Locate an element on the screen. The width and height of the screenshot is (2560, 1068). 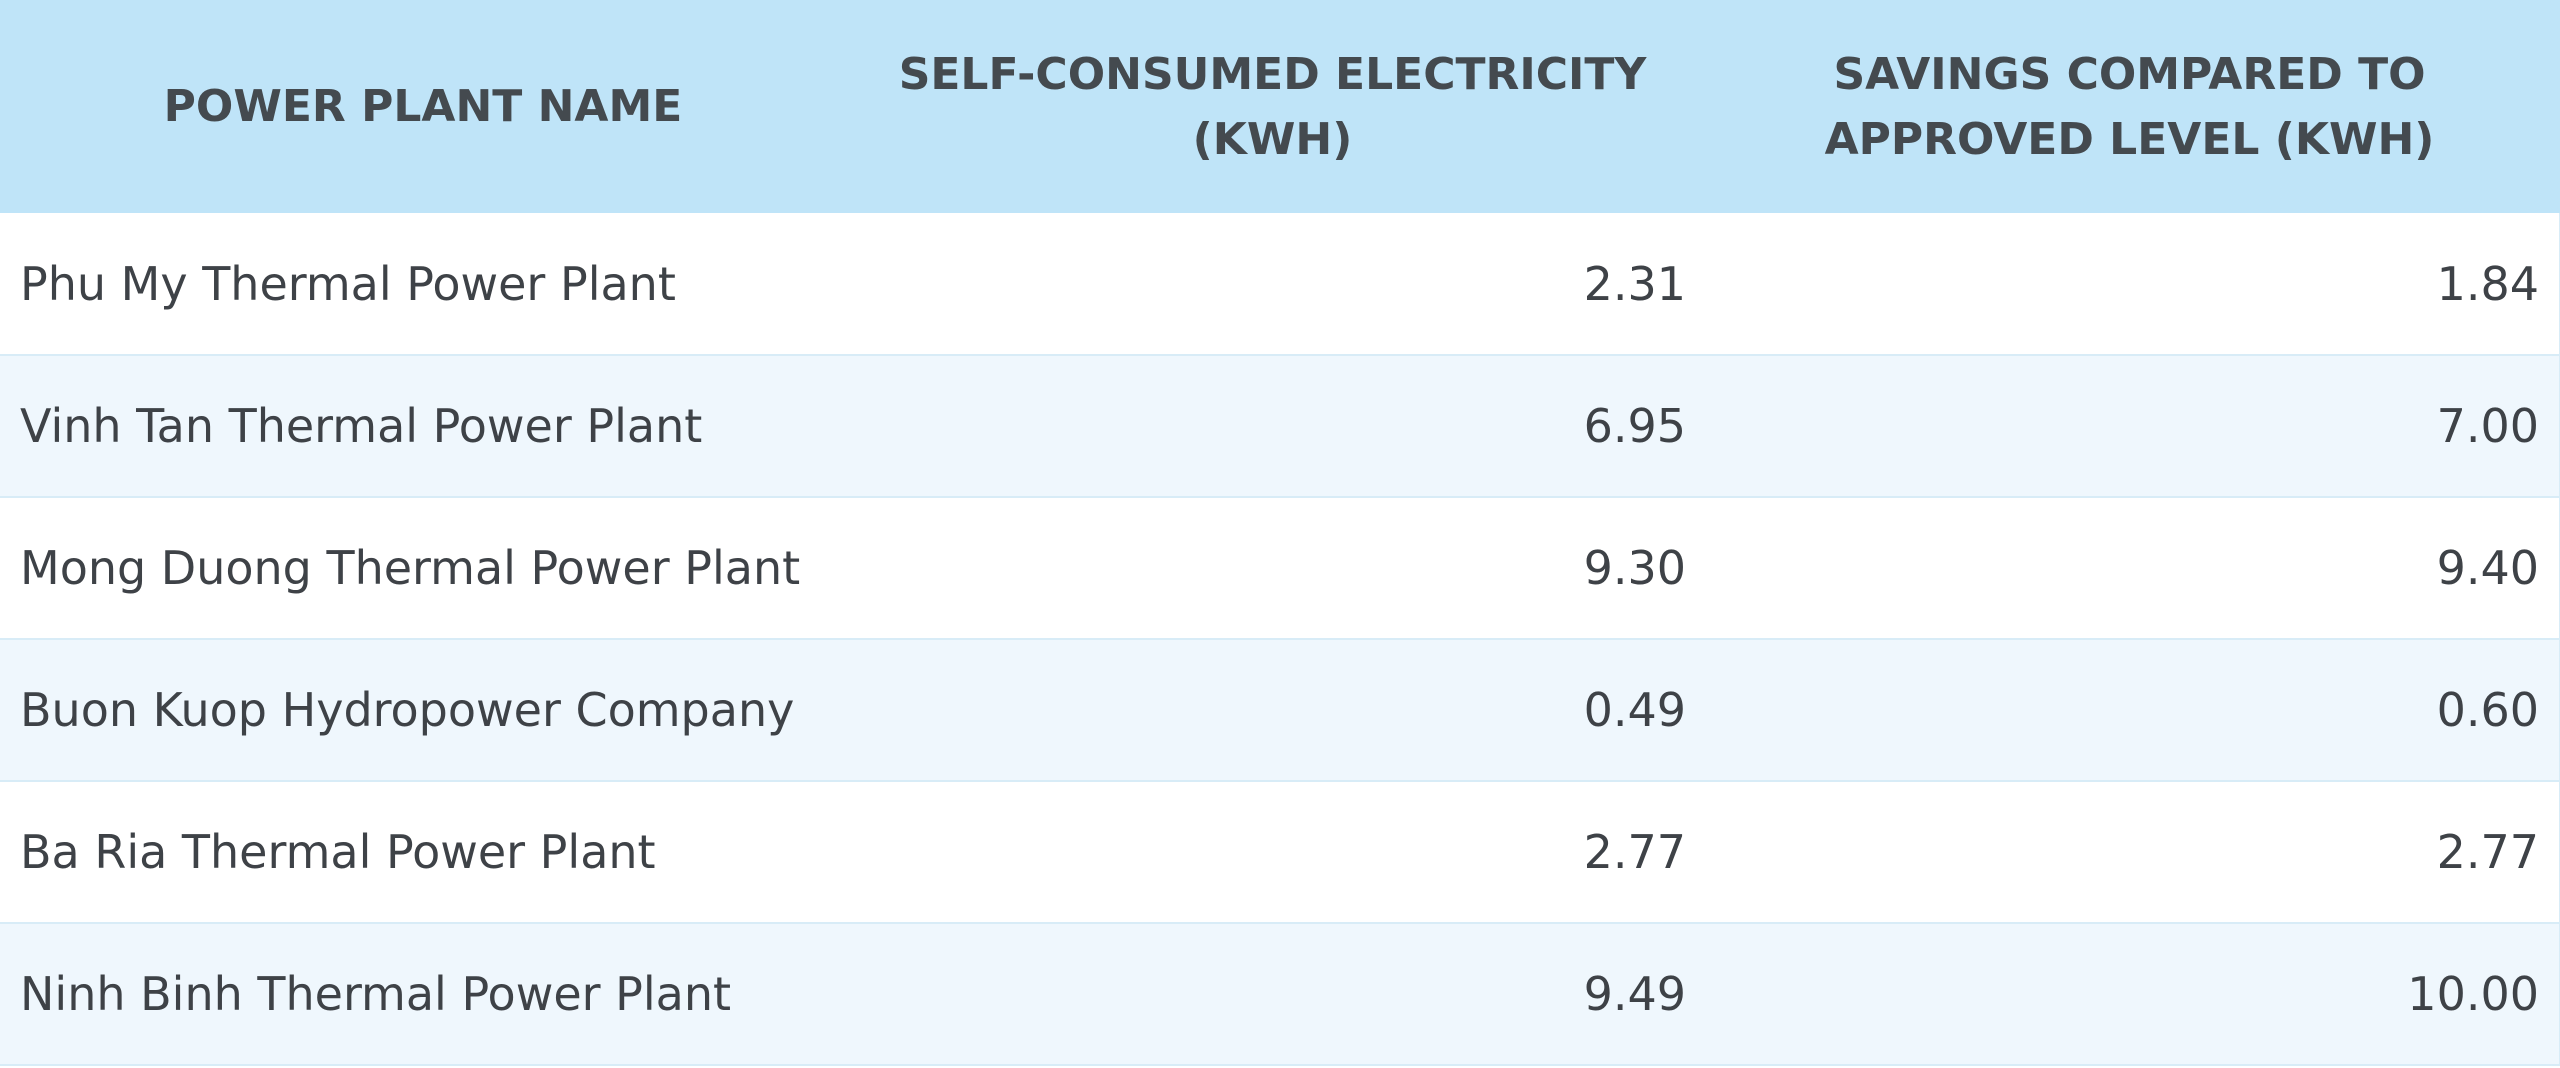
cell-plant-name: Vinh Tan Thermal Power Plant is located at coordinates (423, 426).